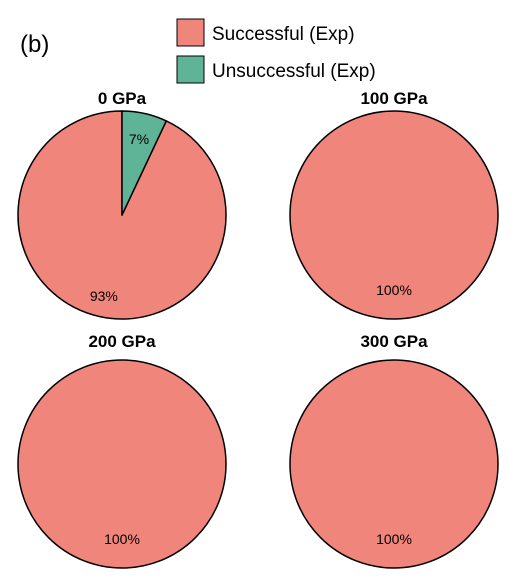 The width and height of the screenshot is (520, 586). Describe the element at coordinates (122, 341) in the screenshot. I see `pie-title: 200 GPa` at that location.